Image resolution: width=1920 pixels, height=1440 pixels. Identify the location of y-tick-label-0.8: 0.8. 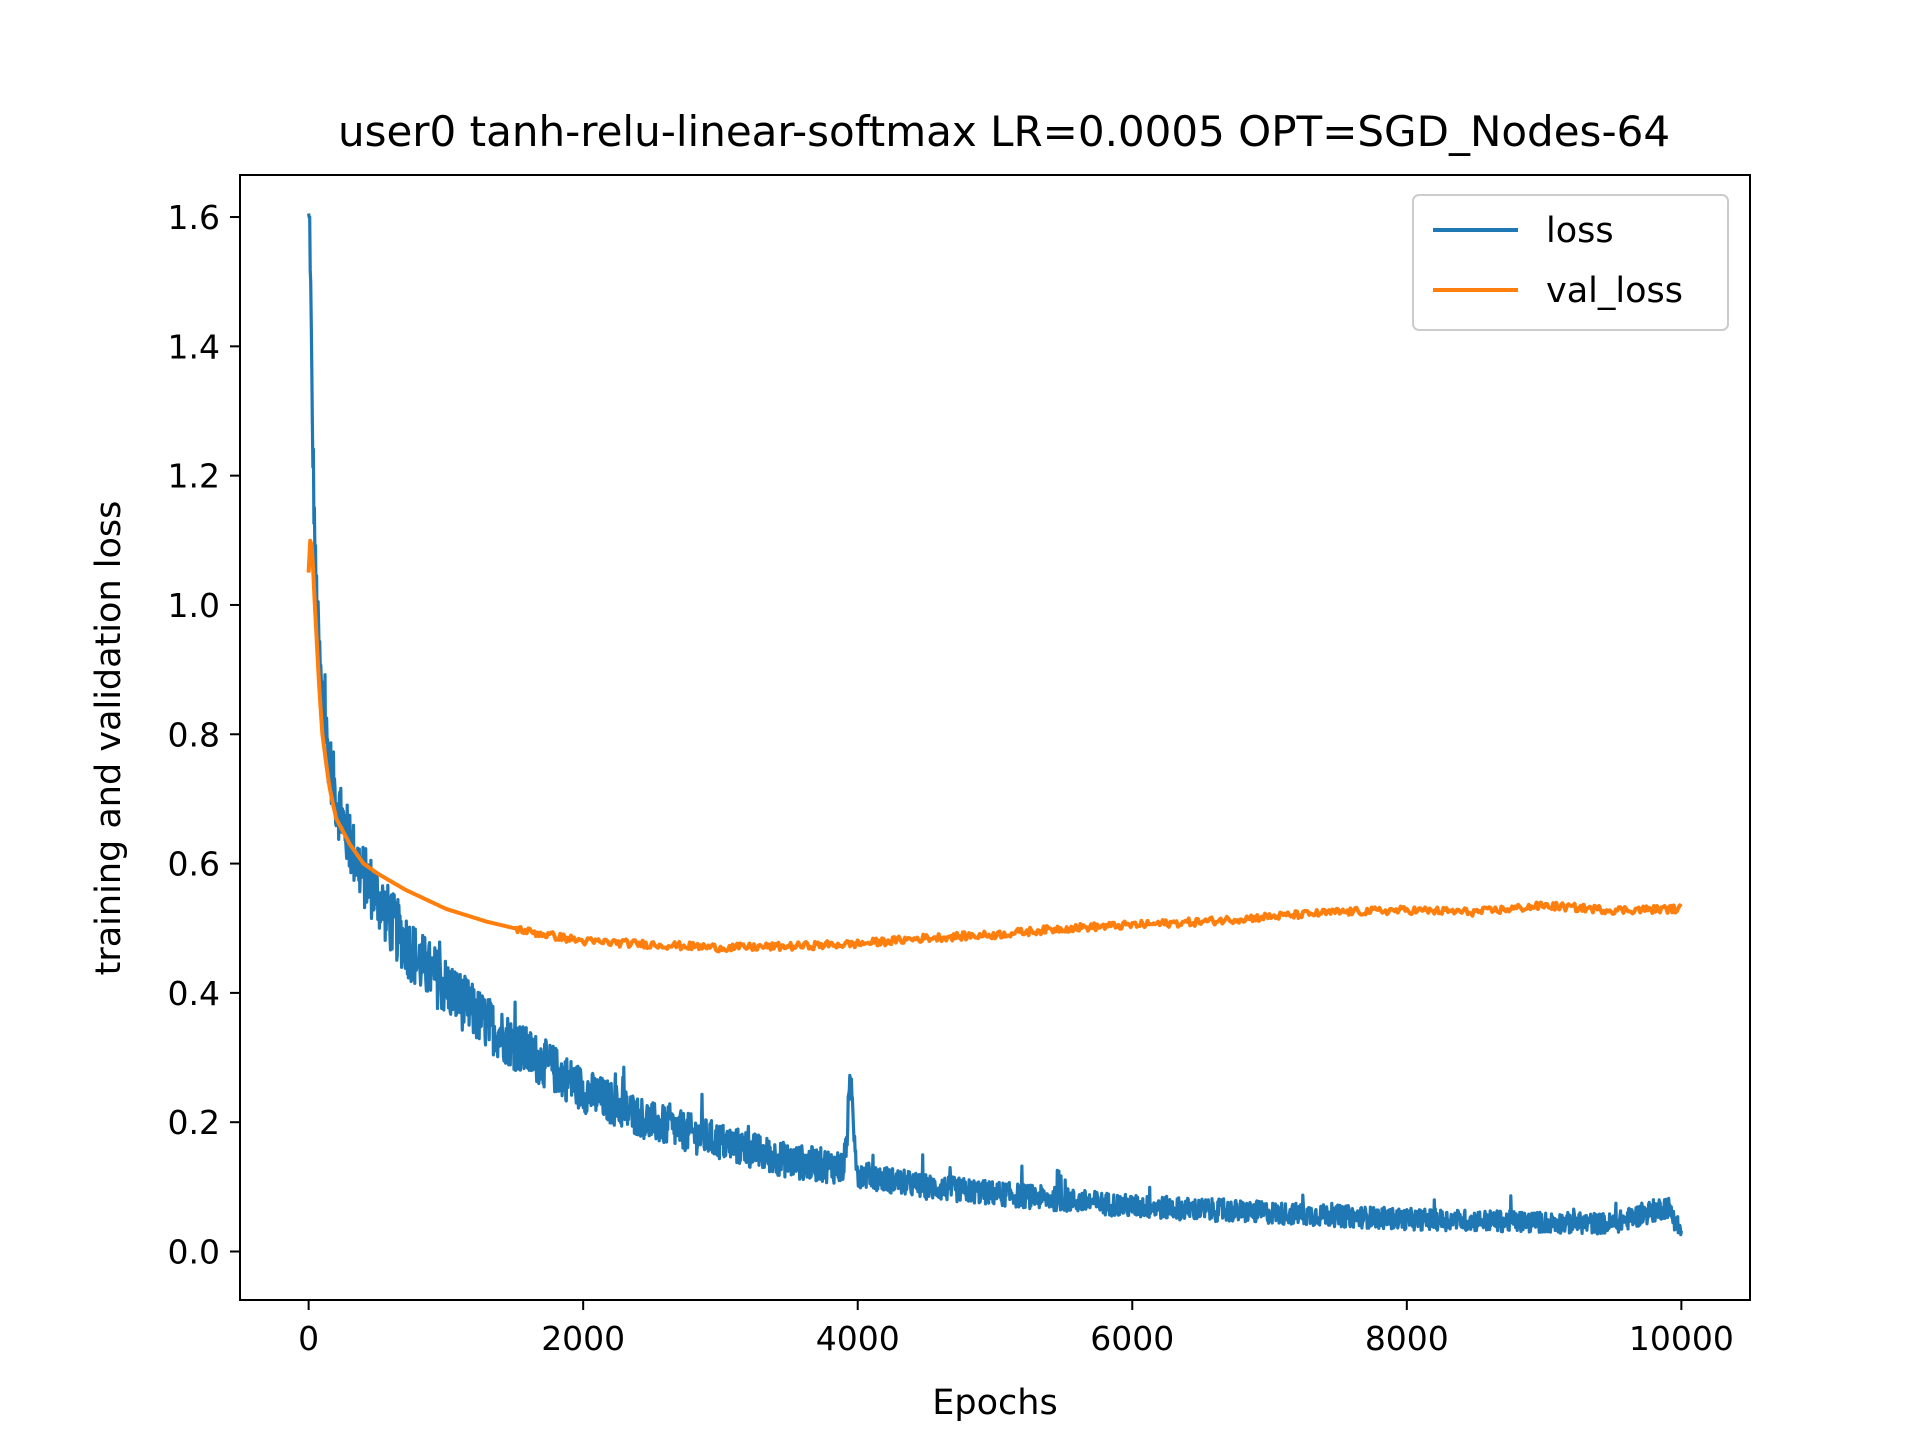
(194, 734).